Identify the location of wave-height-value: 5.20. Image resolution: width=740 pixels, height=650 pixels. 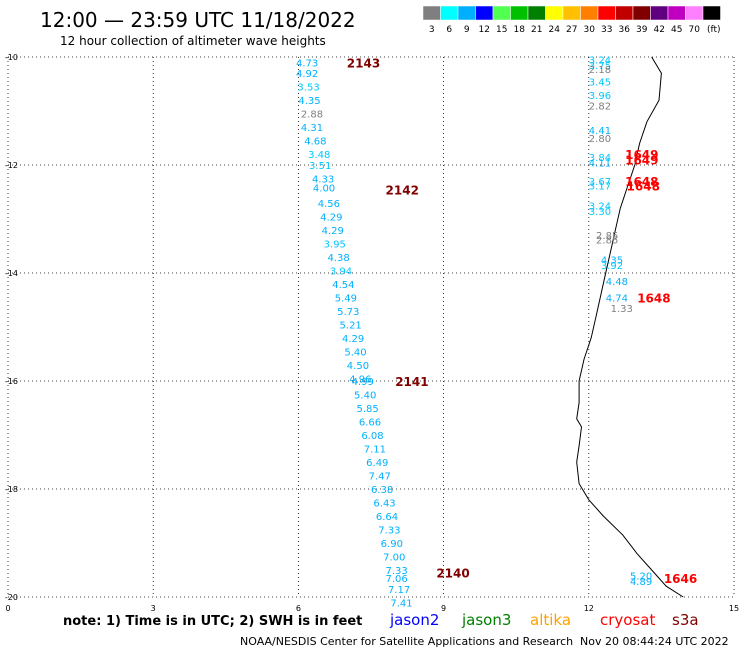
(641, 576).